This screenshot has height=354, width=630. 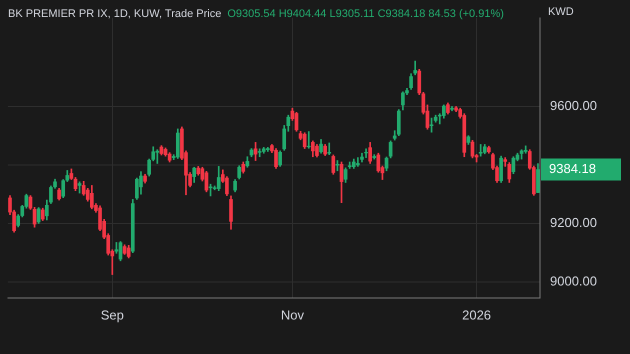 I want to click on text: 9384.18, so click(x=572, y=168).